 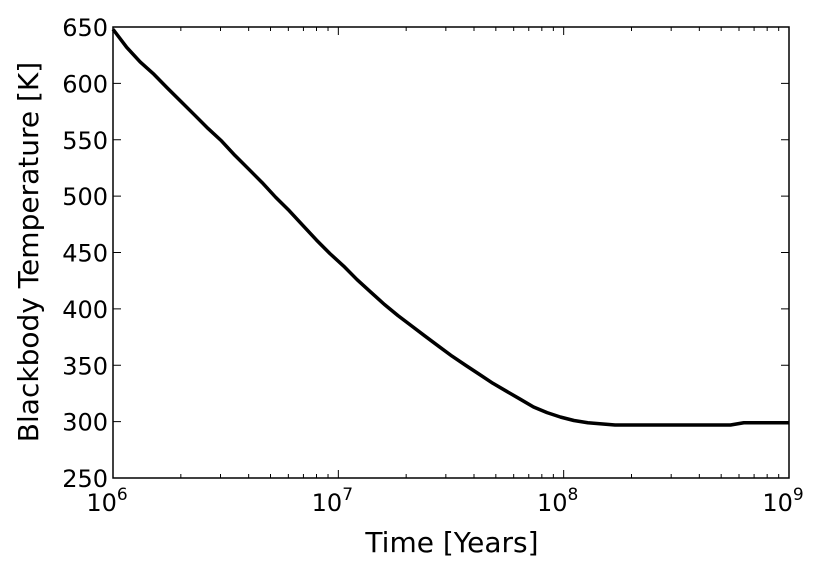 I want to click on x-tick-label: 10⁹, so click(x=782, y=501).